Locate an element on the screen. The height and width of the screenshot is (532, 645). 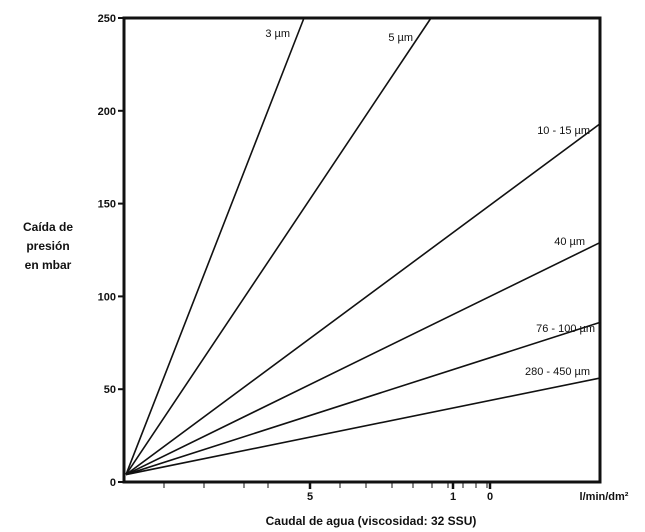
y-axis-title-line-3: en mbar is located at coordinates (48, 265).